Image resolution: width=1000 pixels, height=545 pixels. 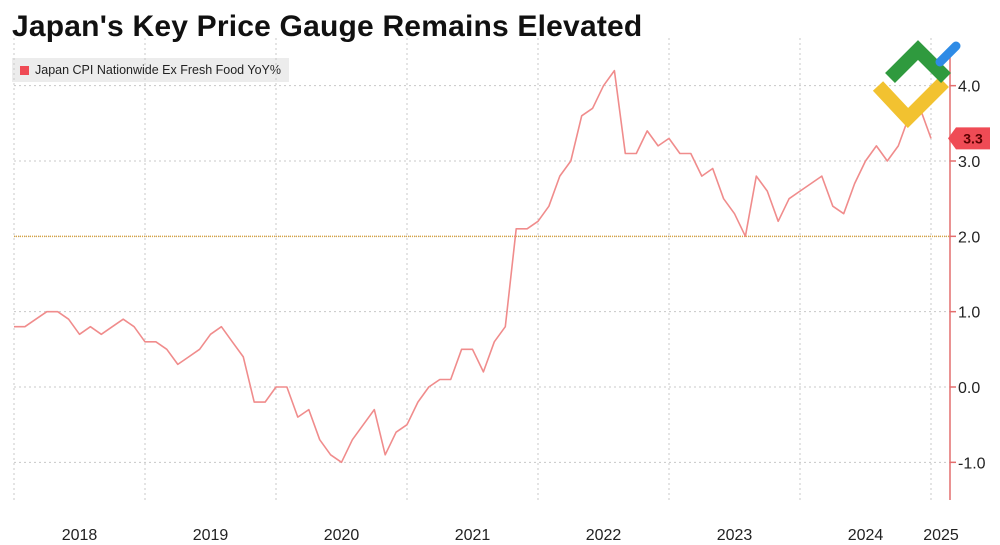 I want to click on chart-title: Japan's Key Price Gauge Remains Elevated, so click(x=327, y=26).